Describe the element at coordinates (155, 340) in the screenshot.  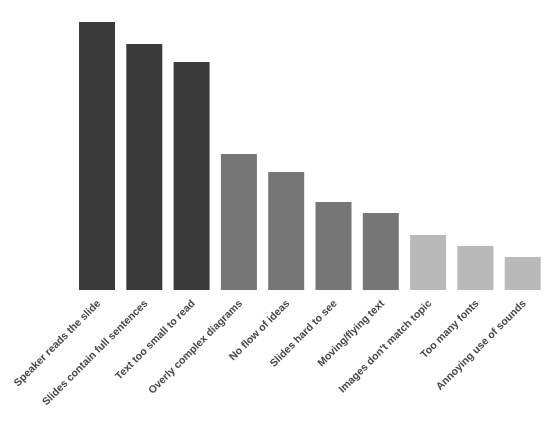
I see `x-tick-label: Text too small to read` at that location.